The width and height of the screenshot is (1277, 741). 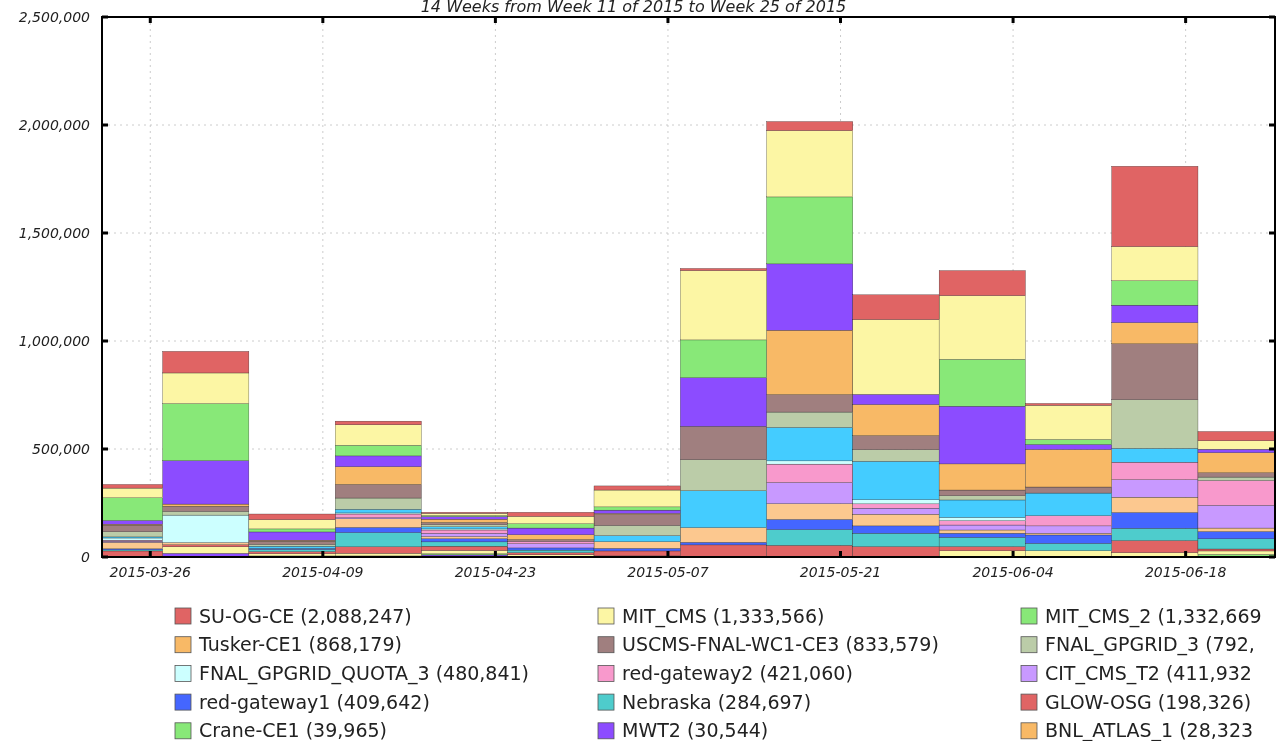 What do you see at coordinates (695, 730) in the screenshot?
I see `legend-label: MWT2 (30,544)` at bounding box center [695, 730].